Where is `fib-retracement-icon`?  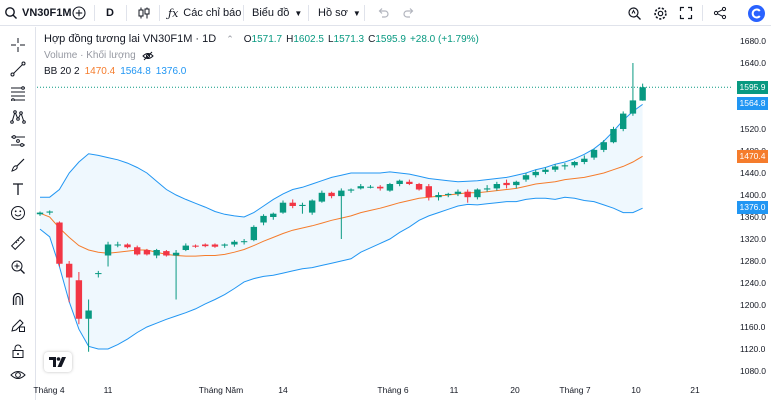 fib-retracement-icon is located at coordinates (18, 93).